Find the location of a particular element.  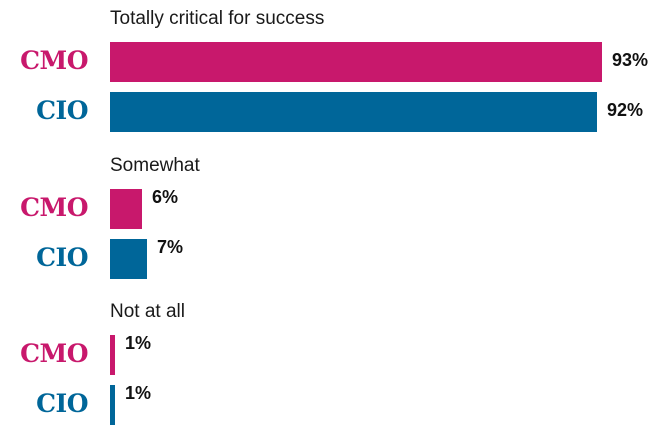

value-label: 6% is located at coordinates (165, 197).